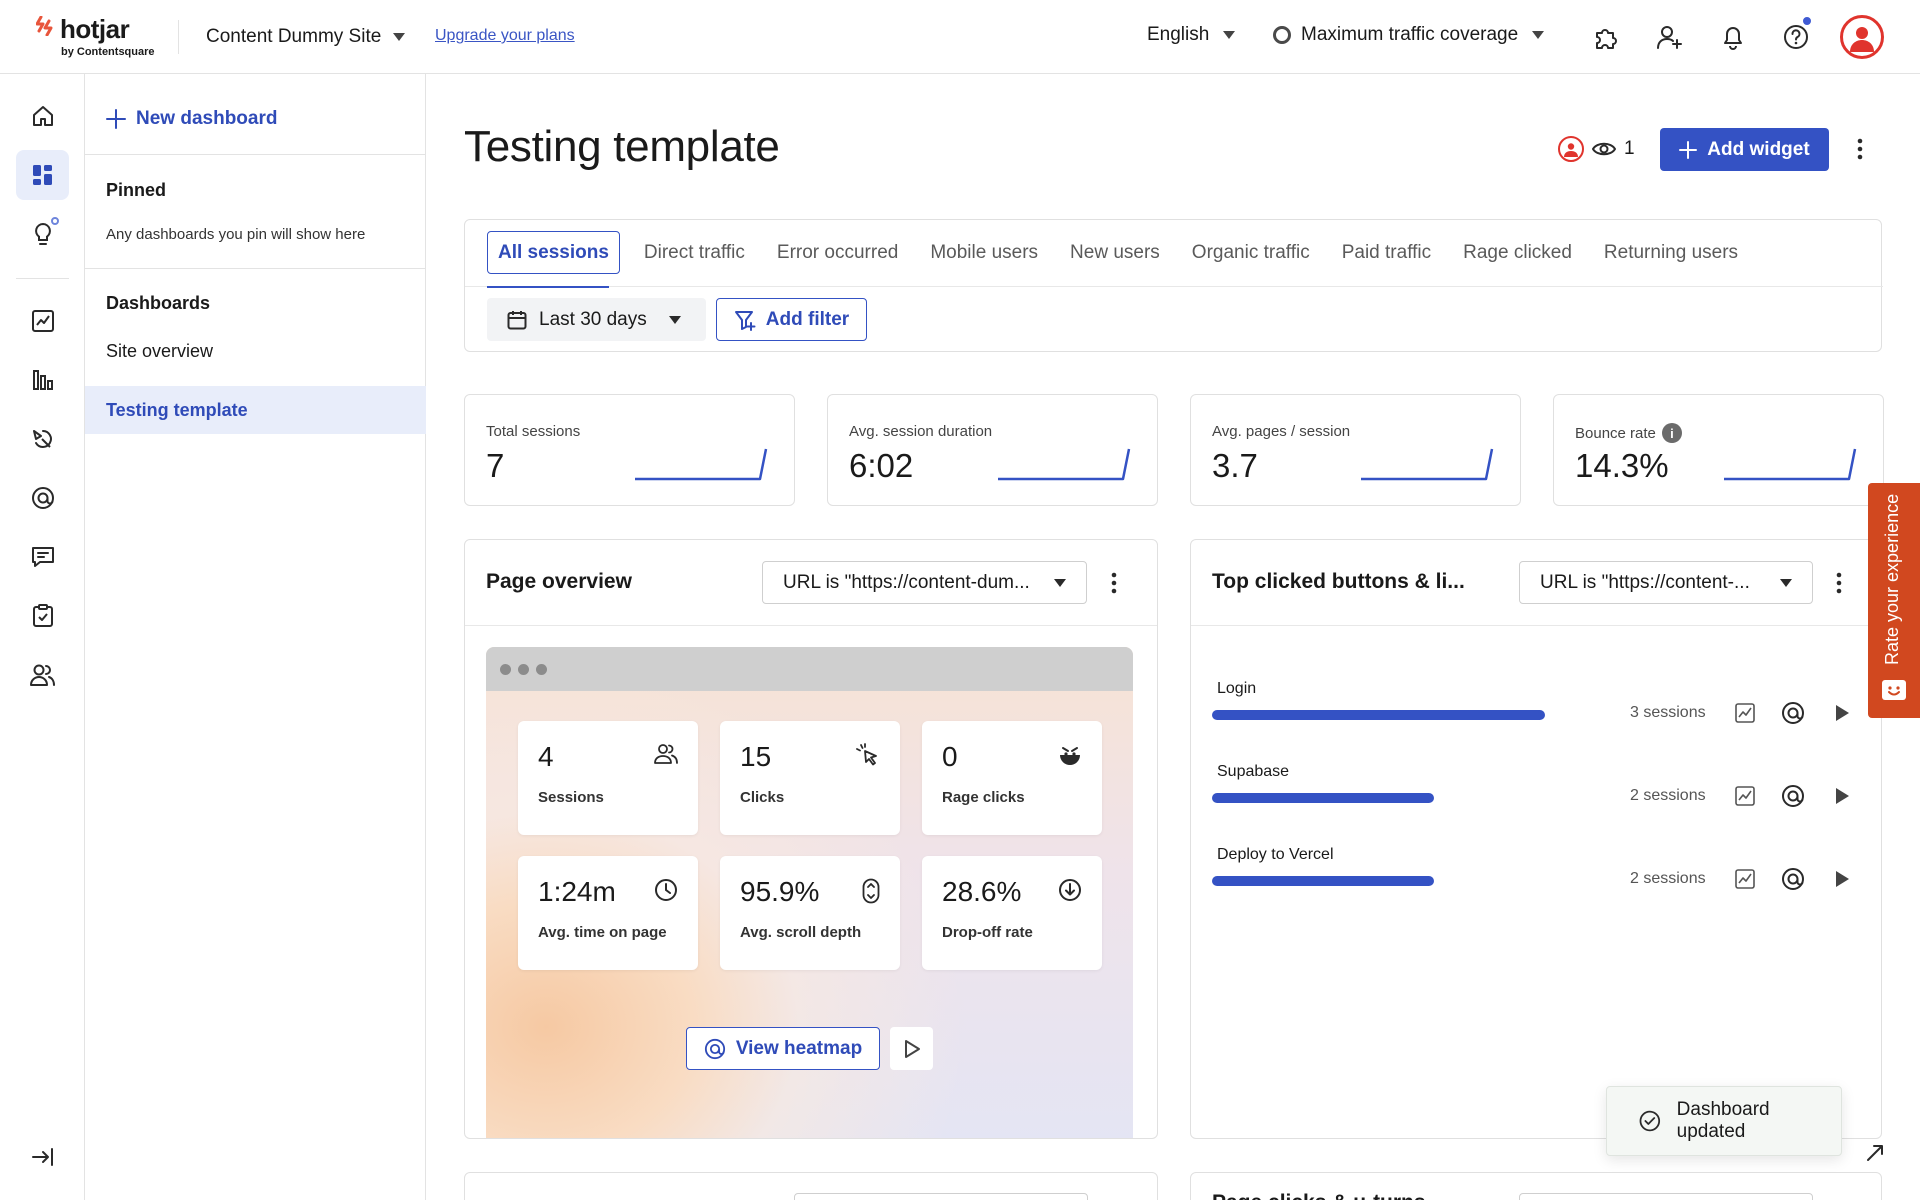 The image size is (1920, 1200). Describe the element at coordinates (1744, 149) in the screenshot. I see `add-widget-button: Add widget` at that location.